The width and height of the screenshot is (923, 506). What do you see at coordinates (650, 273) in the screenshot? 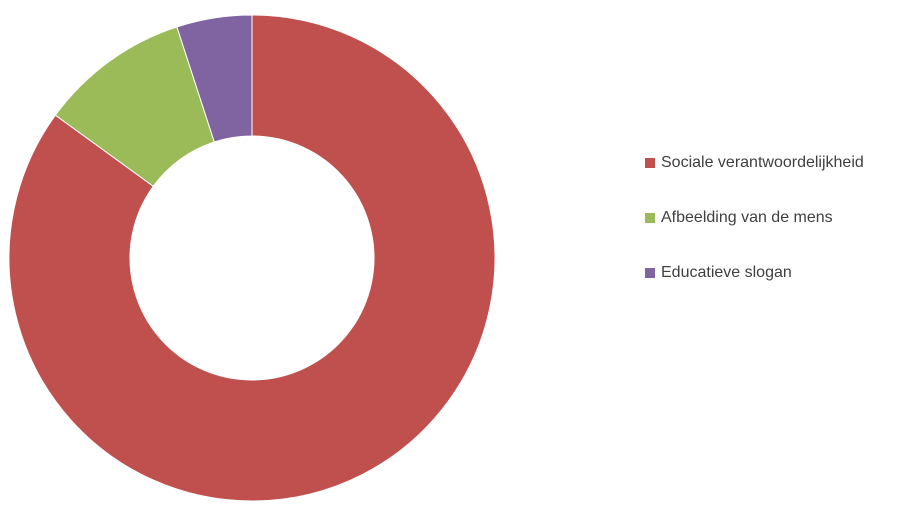
I see `legend-swatch-educatieve-slogan` at bounding box center [650, 273].